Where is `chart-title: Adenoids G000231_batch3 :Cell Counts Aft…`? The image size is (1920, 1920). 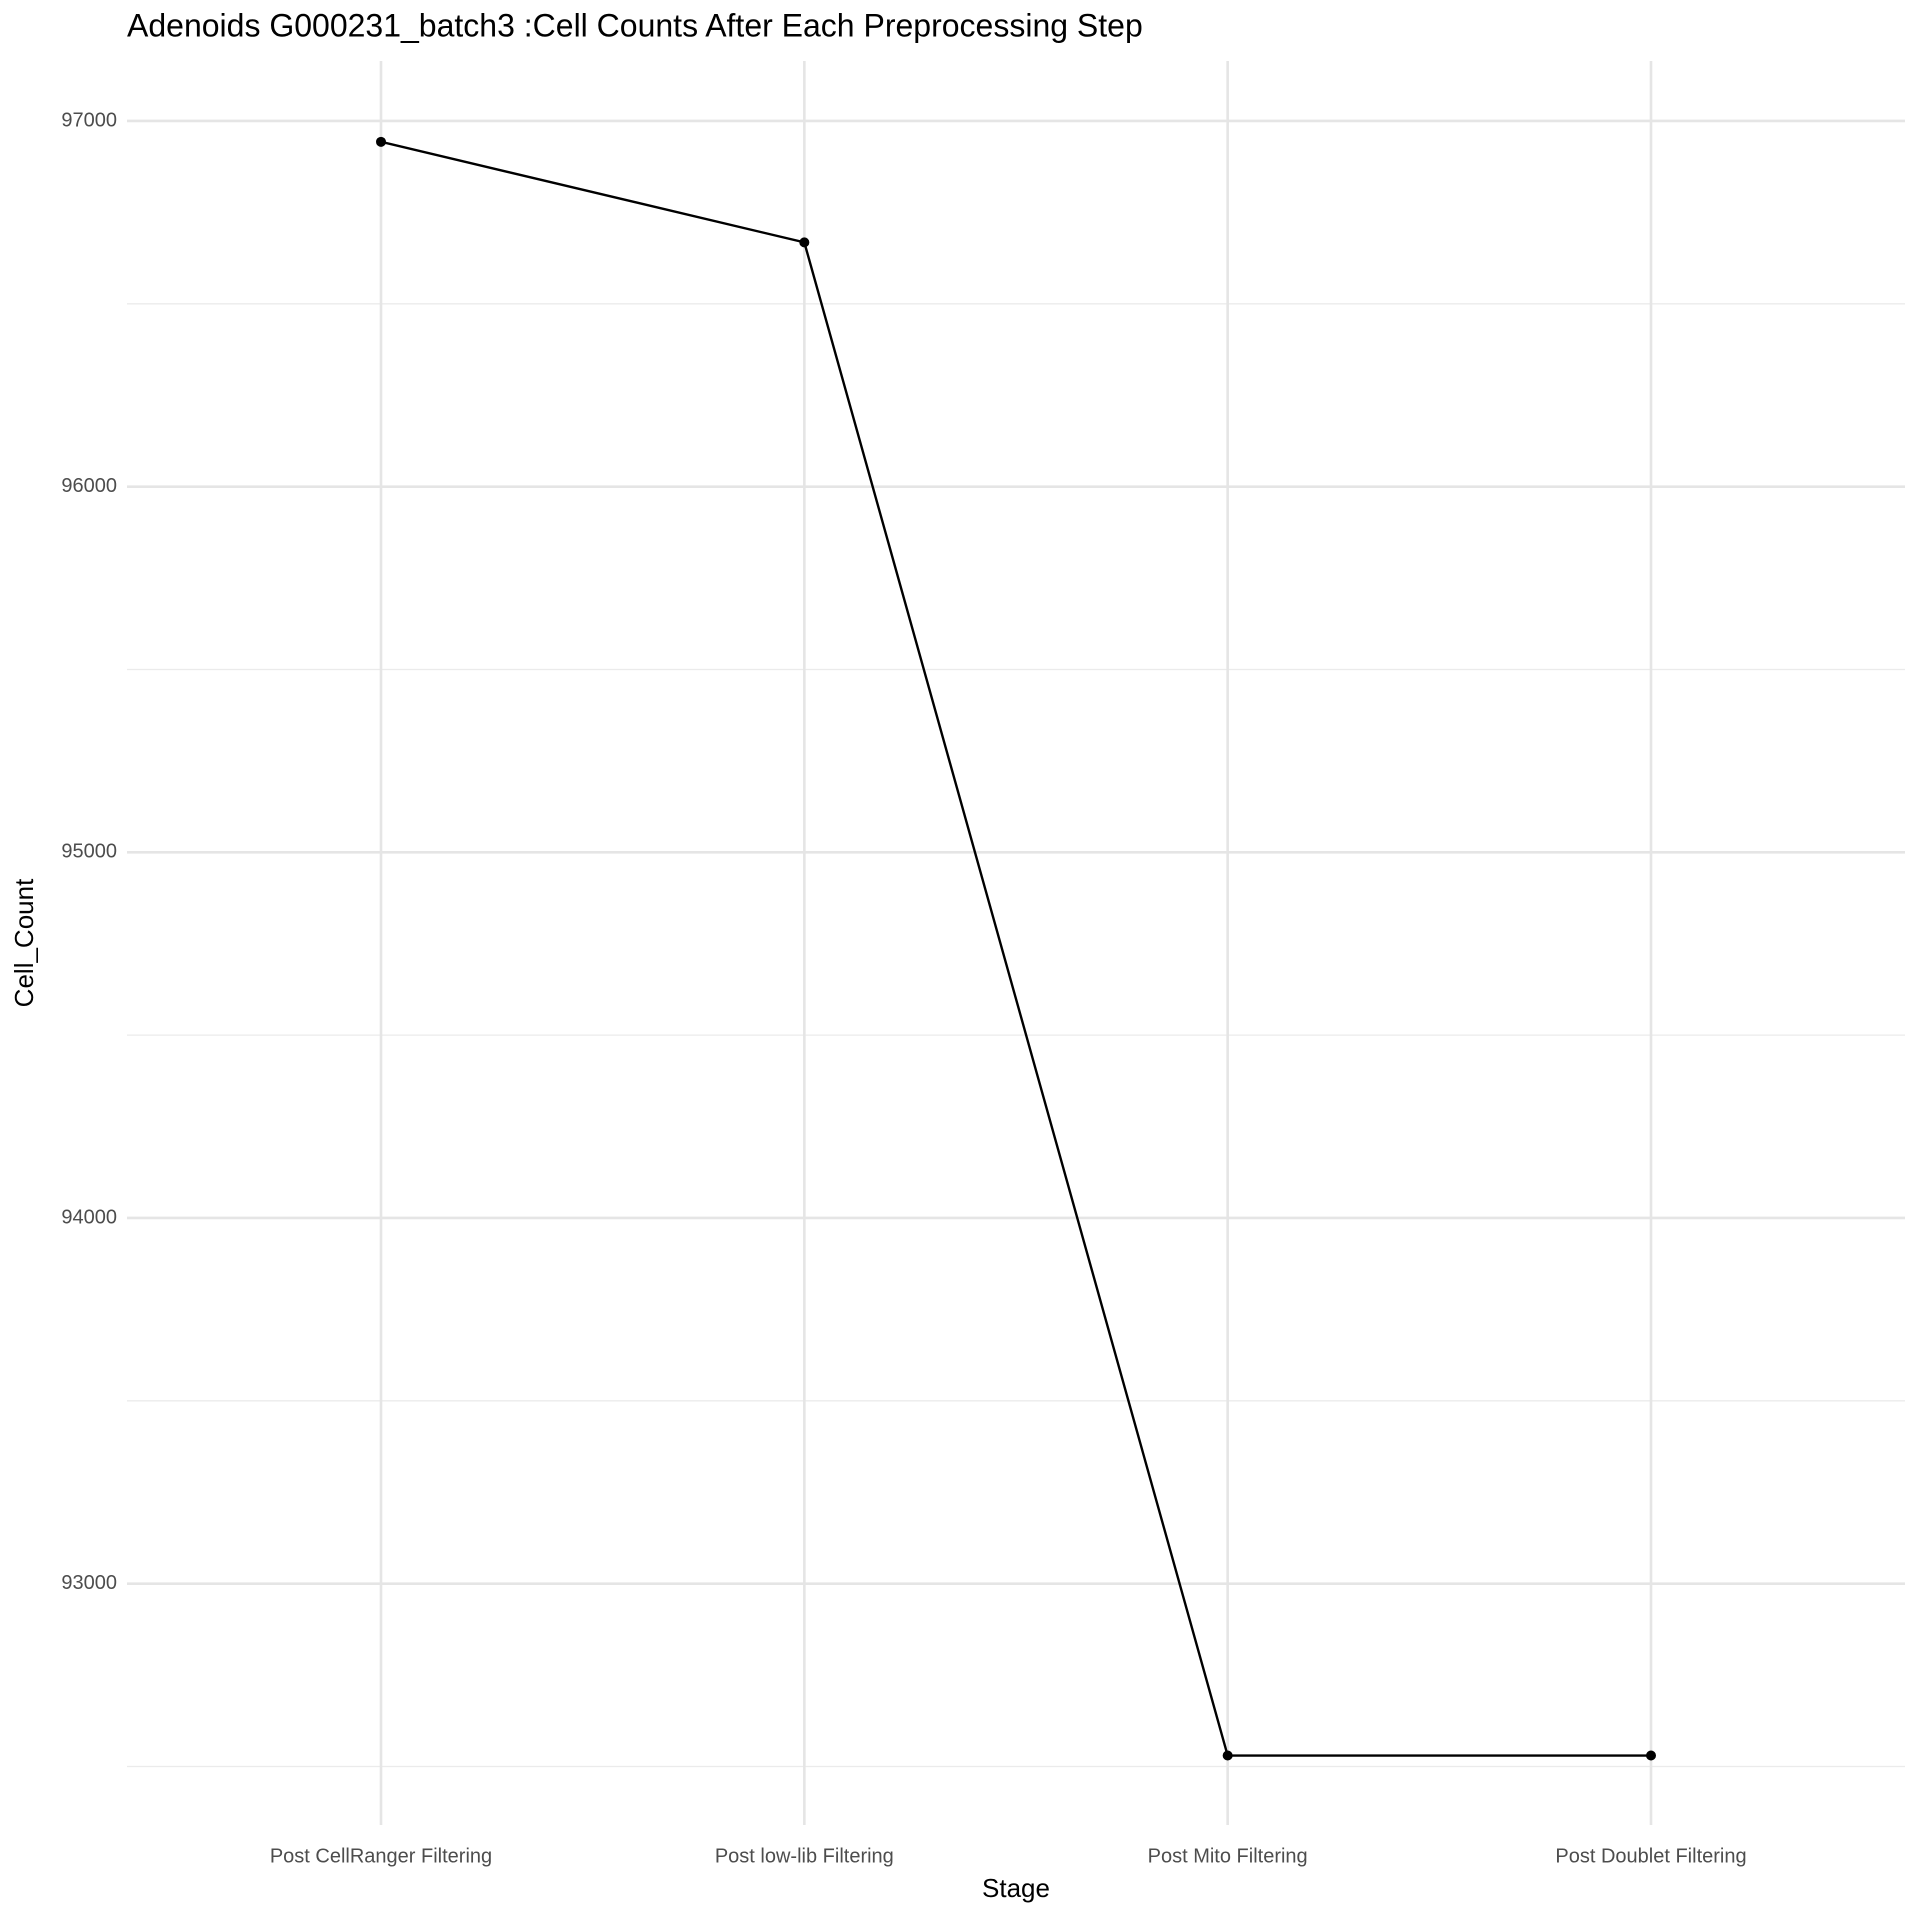 chart-title: Adenoids G000231_batch3 :Cell Counts Aft… is located at coordinates (635, 25).